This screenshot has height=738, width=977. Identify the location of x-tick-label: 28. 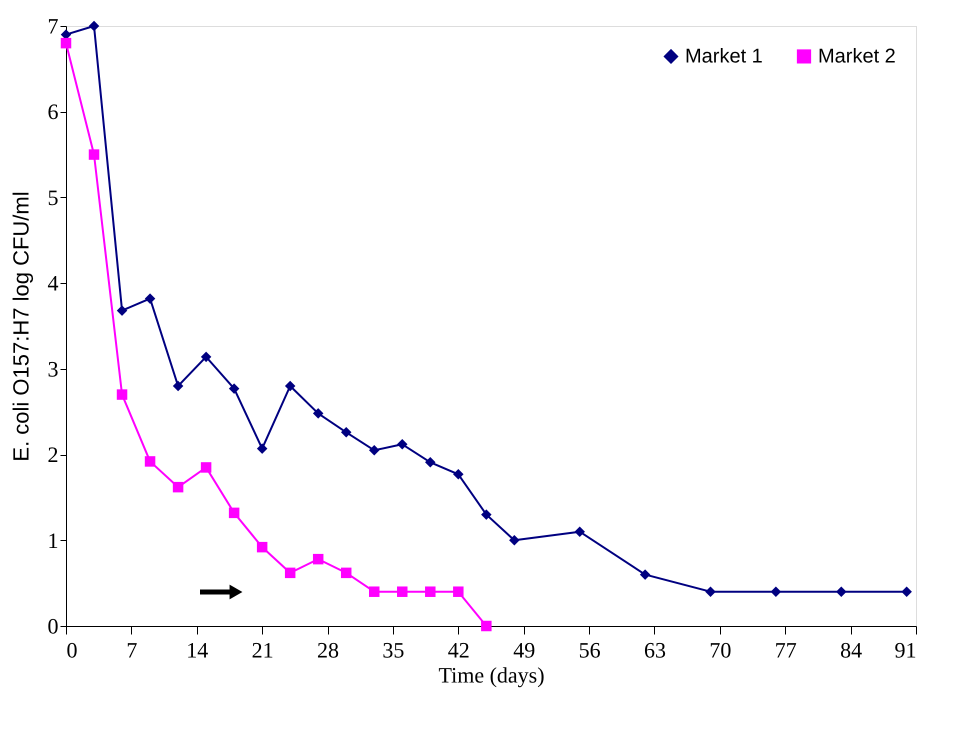
(328, 650).